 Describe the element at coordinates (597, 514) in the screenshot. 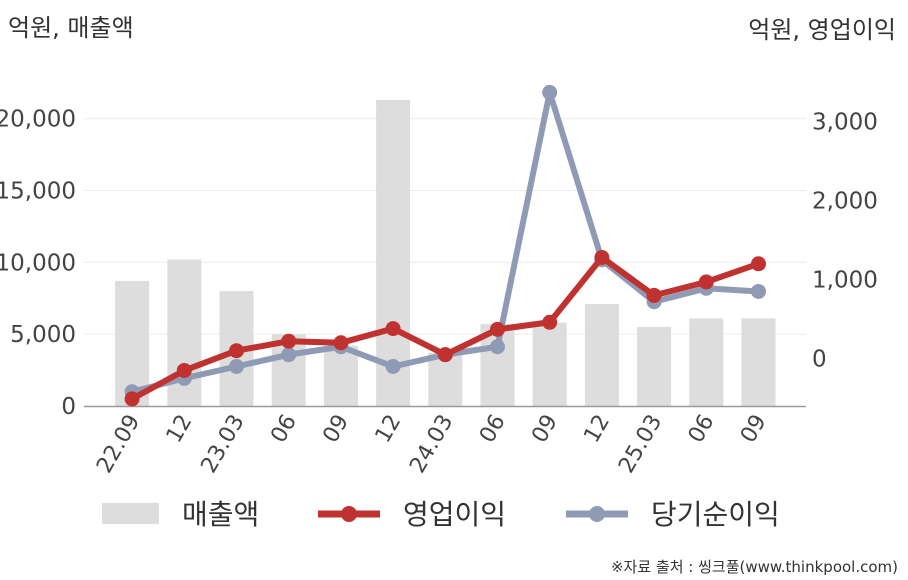

I see `legend-marker-net-income` at that location.